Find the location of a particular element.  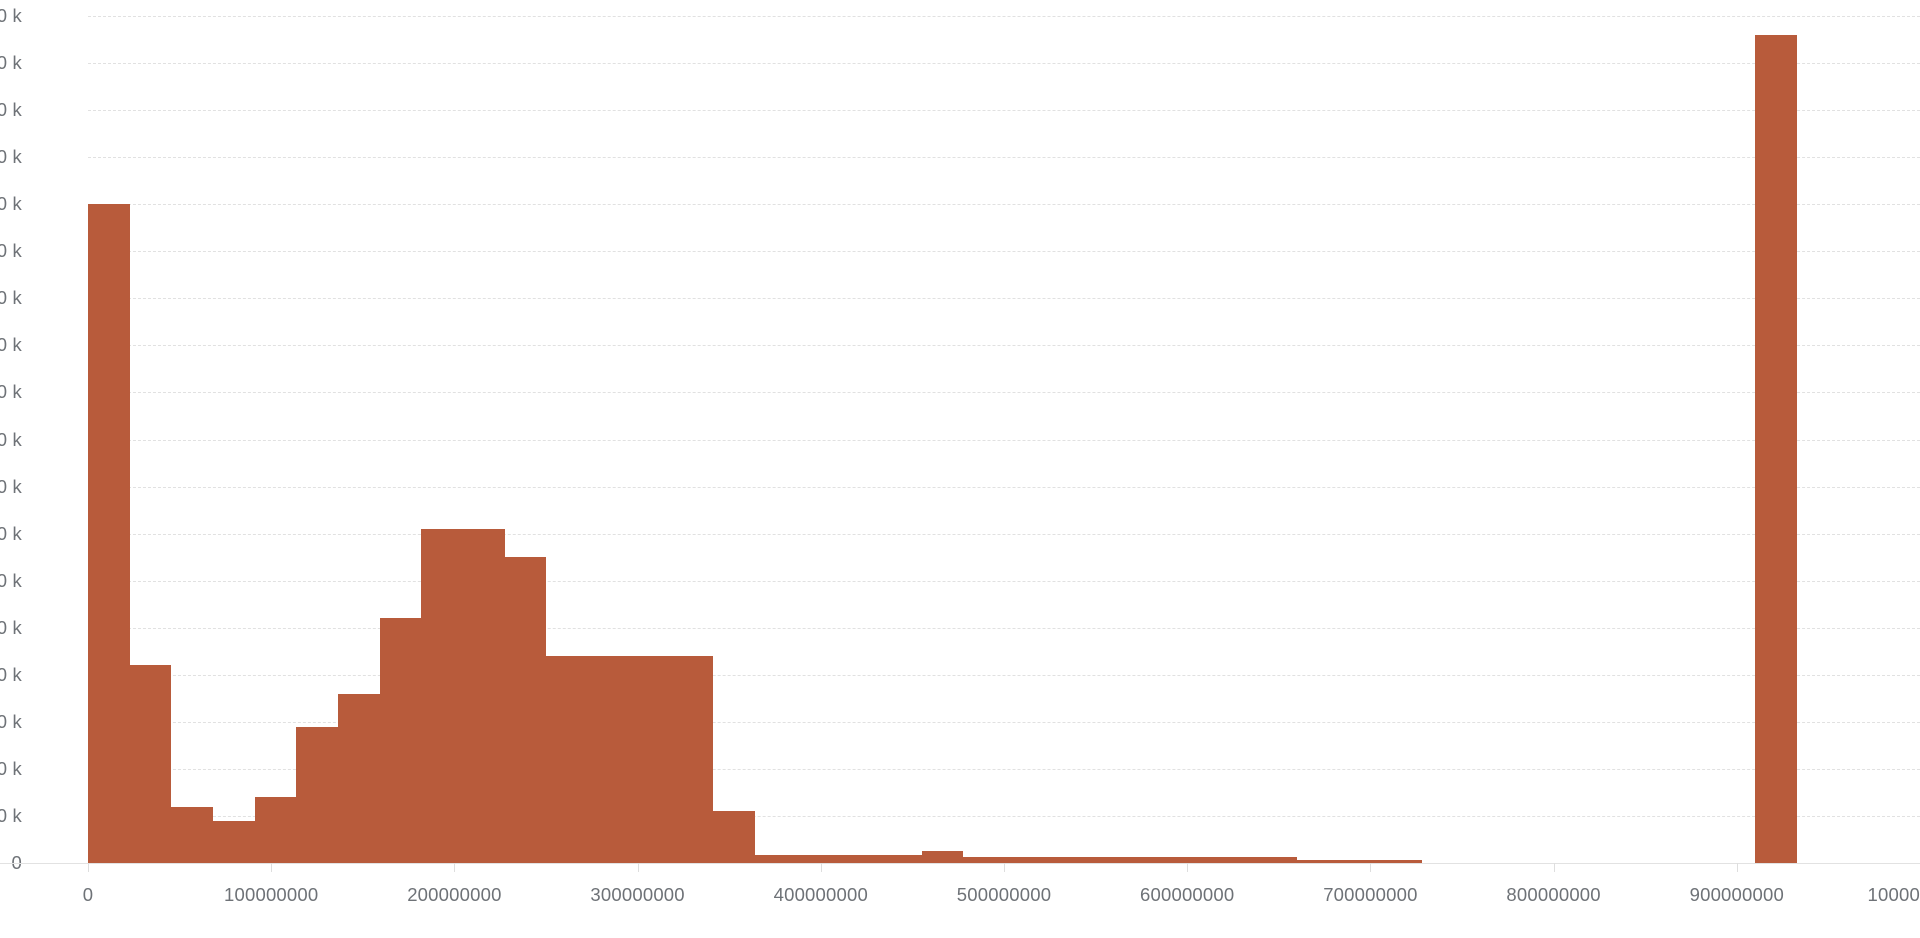

y-axis-tick-label: 180 k is located at coordinates (11, 15).